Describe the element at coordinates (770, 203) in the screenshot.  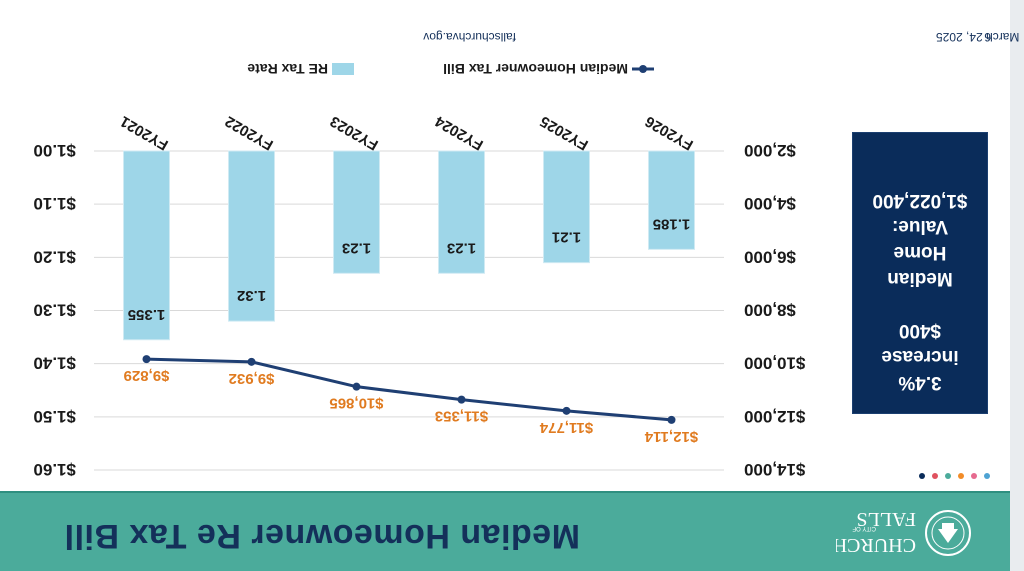
I see `right-axis-tick-label: $4,000` at that location.